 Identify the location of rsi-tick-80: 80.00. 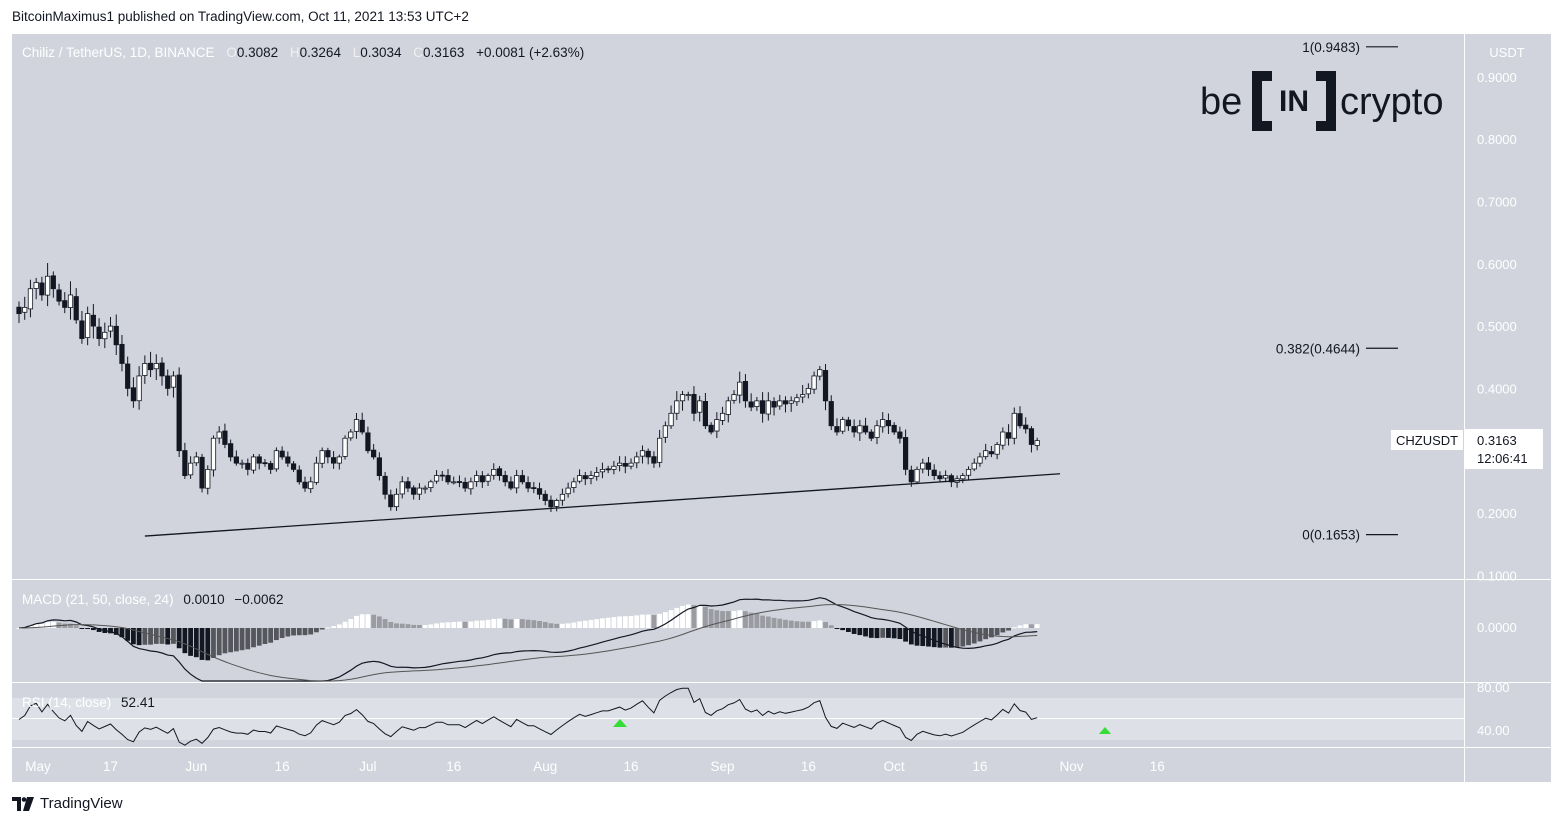
(1493, 687).